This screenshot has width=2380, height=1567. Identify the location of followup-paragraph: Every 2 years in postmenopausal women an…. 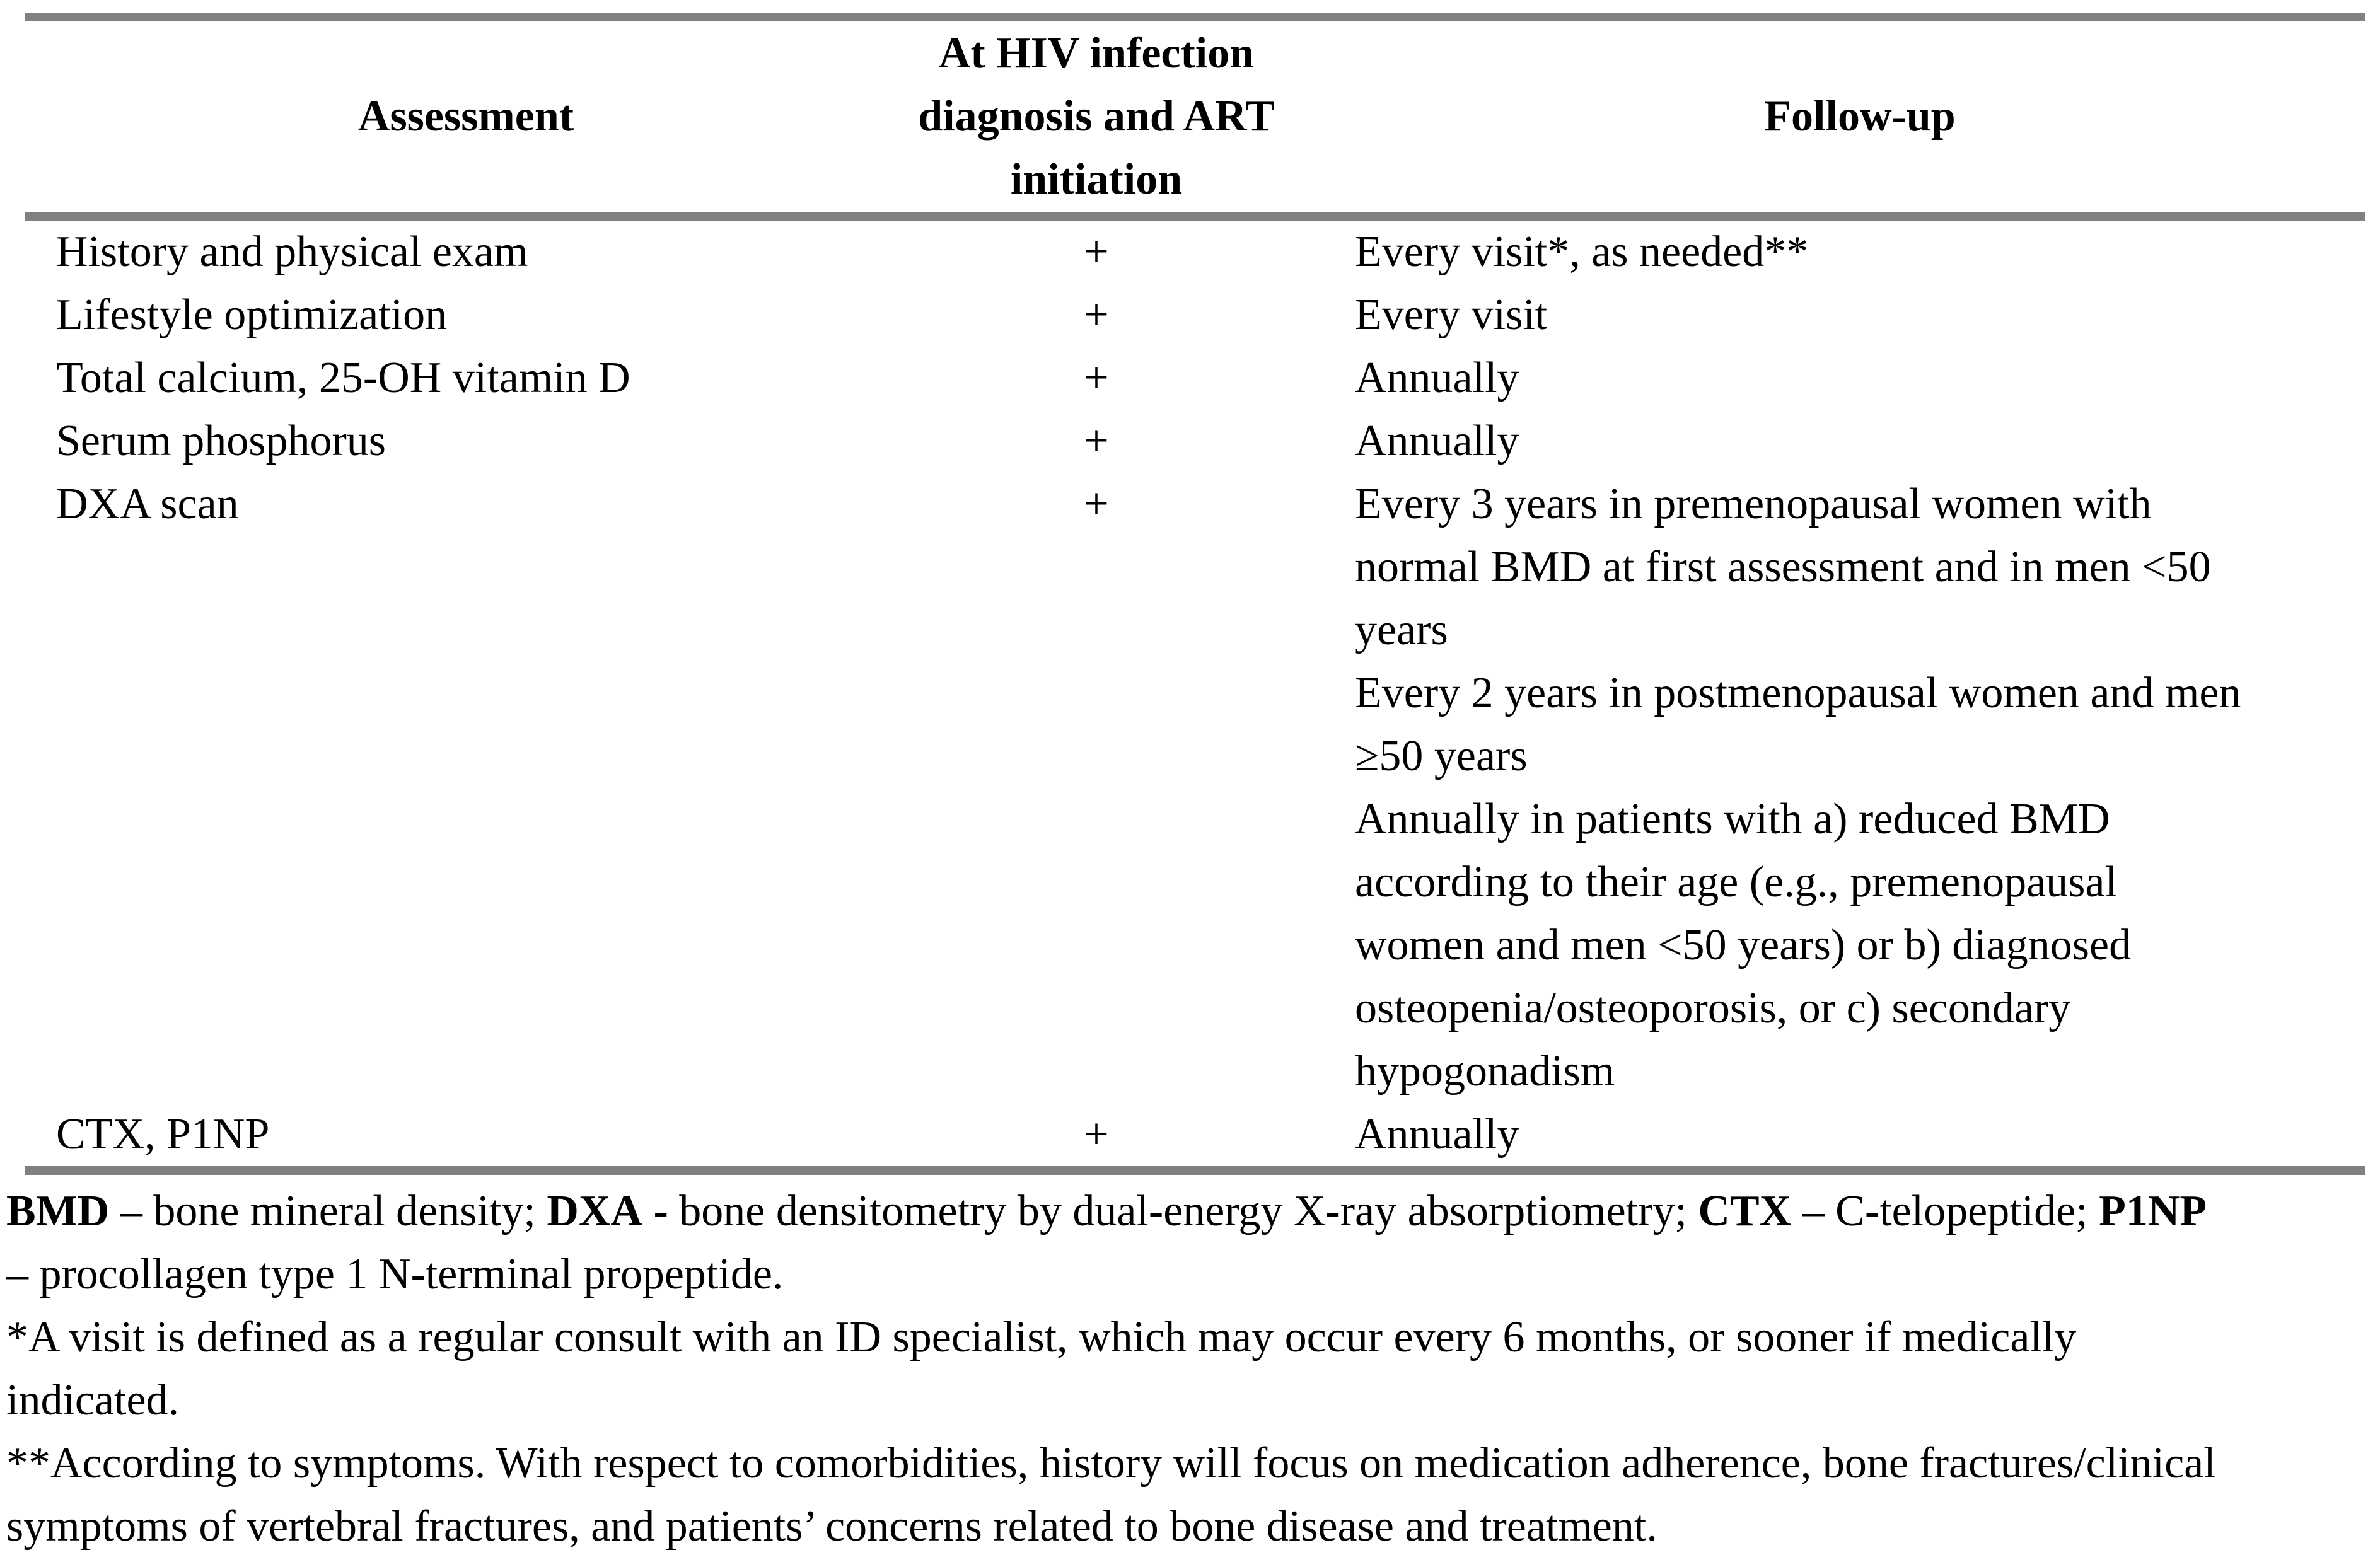
(1798, 724).